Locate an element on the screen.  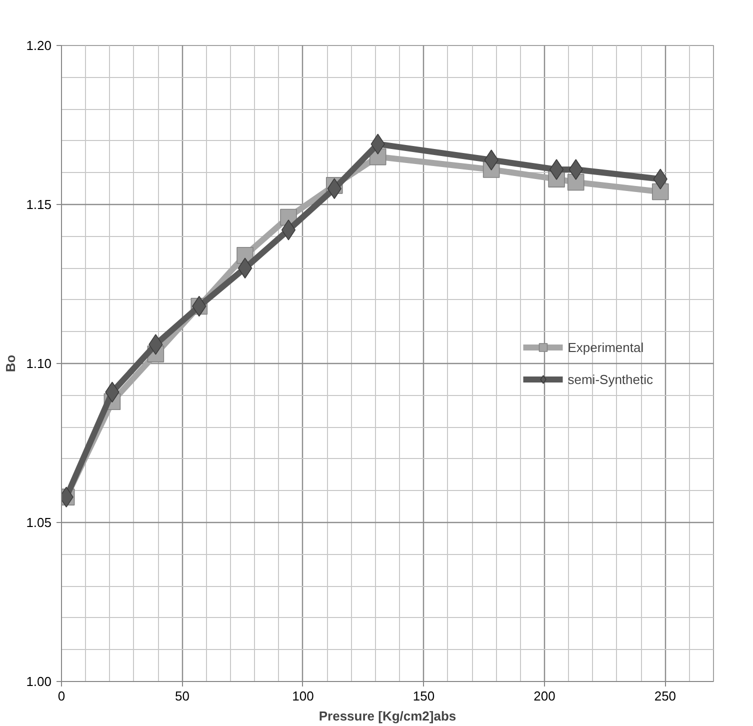
x-axis-title: Pressure [Kg/cm2]abs is located at coordinates (387, 716).